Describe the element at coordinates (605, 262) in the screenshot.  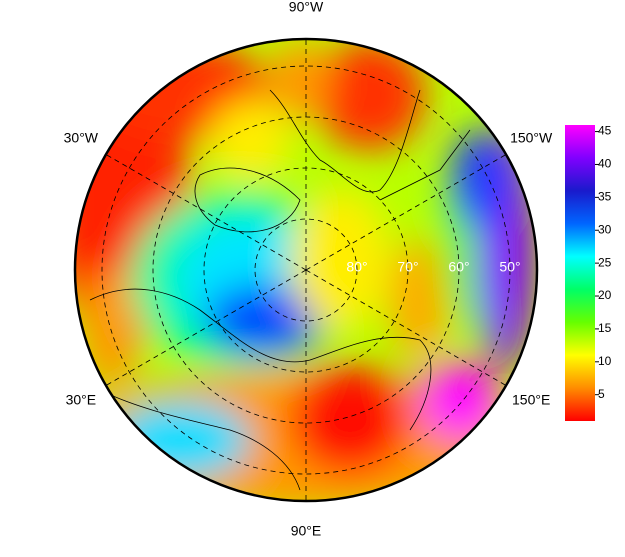
I see `colorbar-tick-label: 25` at that location.